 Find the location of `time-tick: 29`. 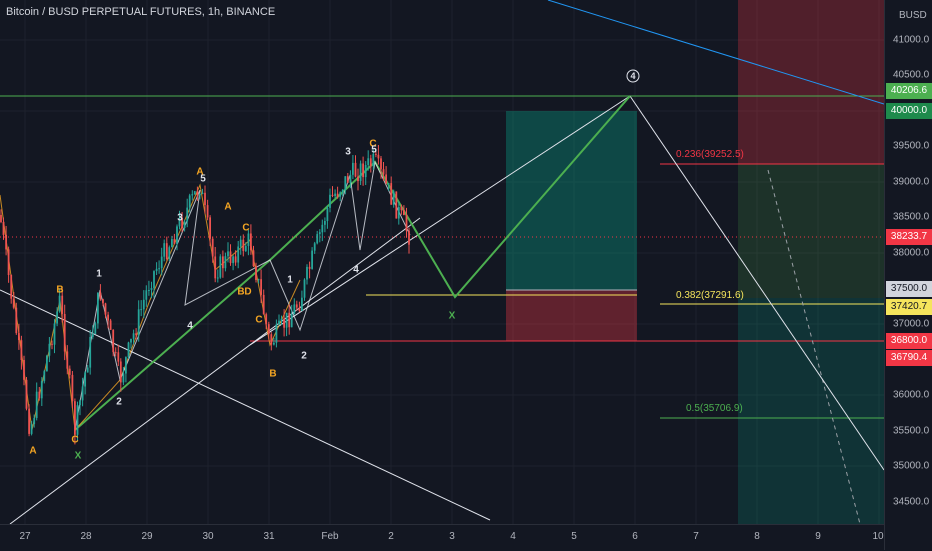

time-tick: 29 is located at coordinates (147, 536).